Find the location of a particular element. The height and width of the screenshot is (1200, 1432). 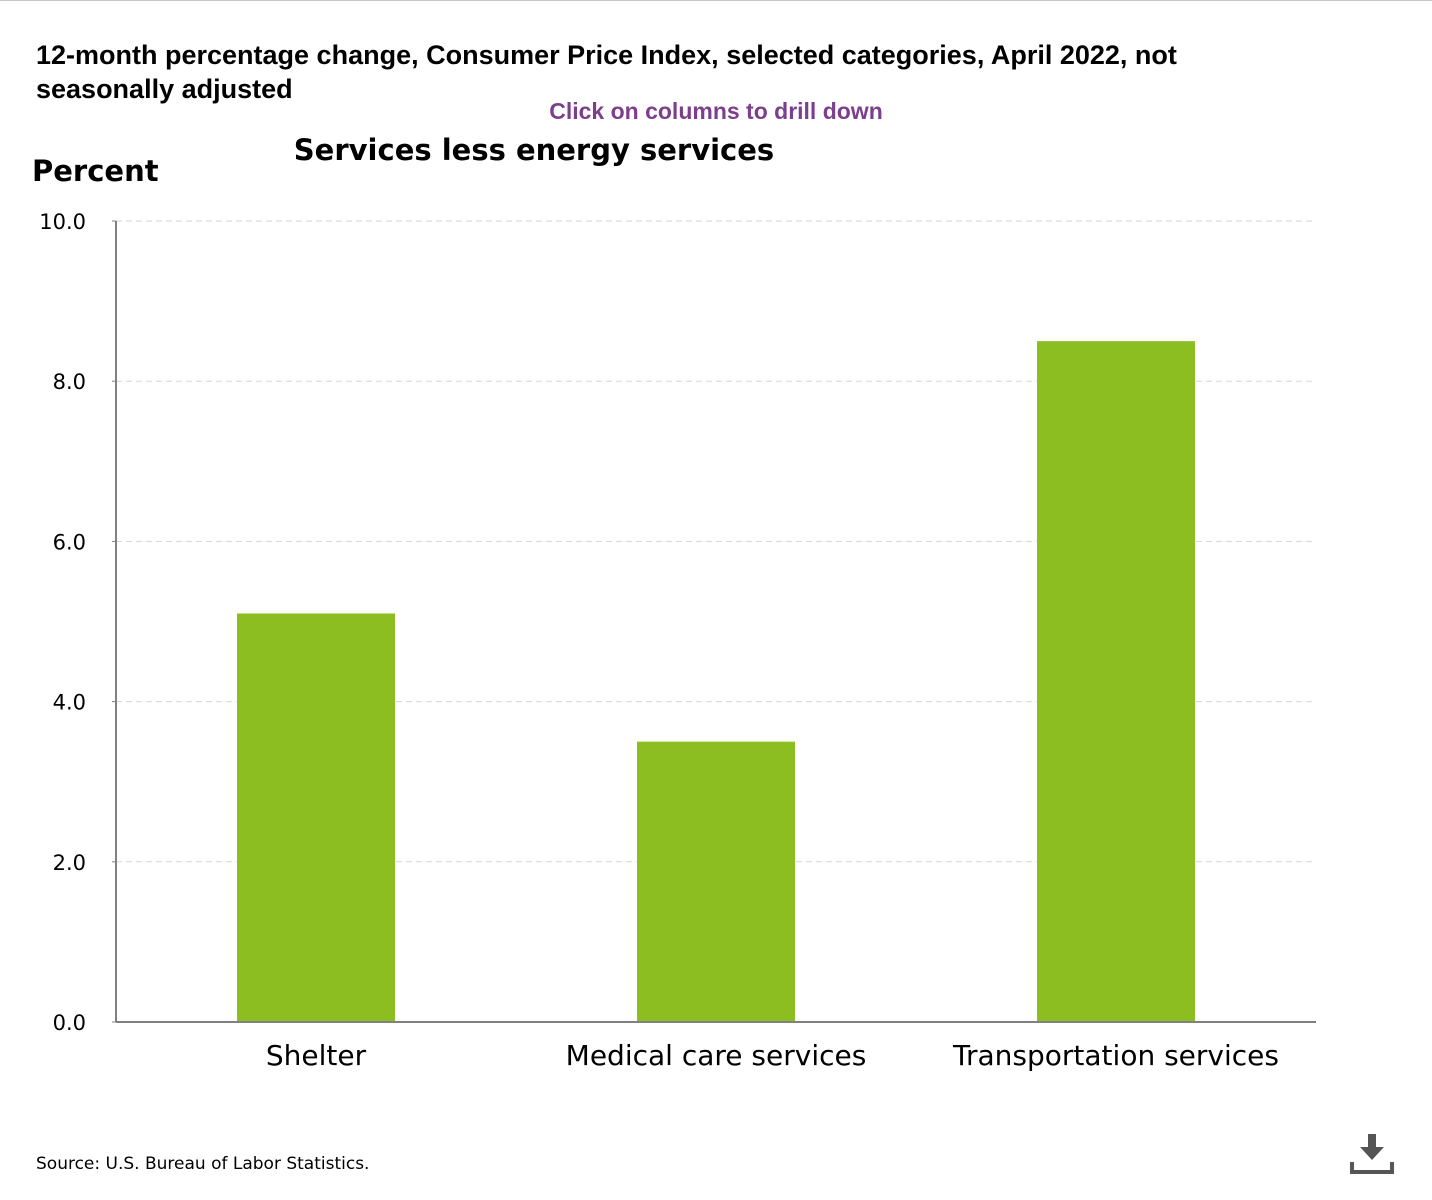

x-tick-label: Shelter is located at coordinates (316, 1055).